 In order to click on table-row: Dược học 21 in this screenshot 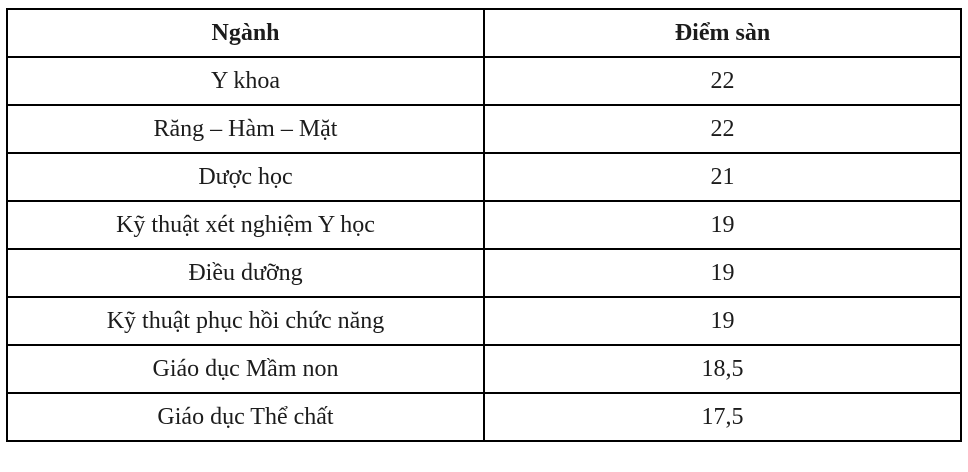, I will do `click(484, 177)`.